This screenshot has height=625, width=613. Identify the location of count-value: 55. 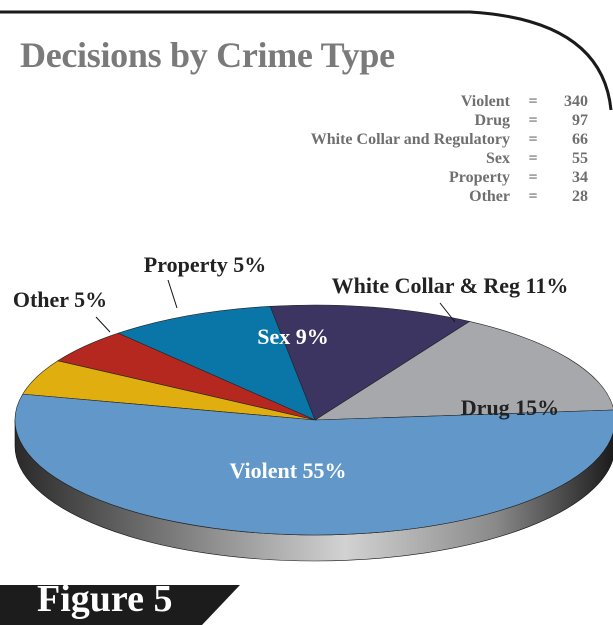
(580, 158).